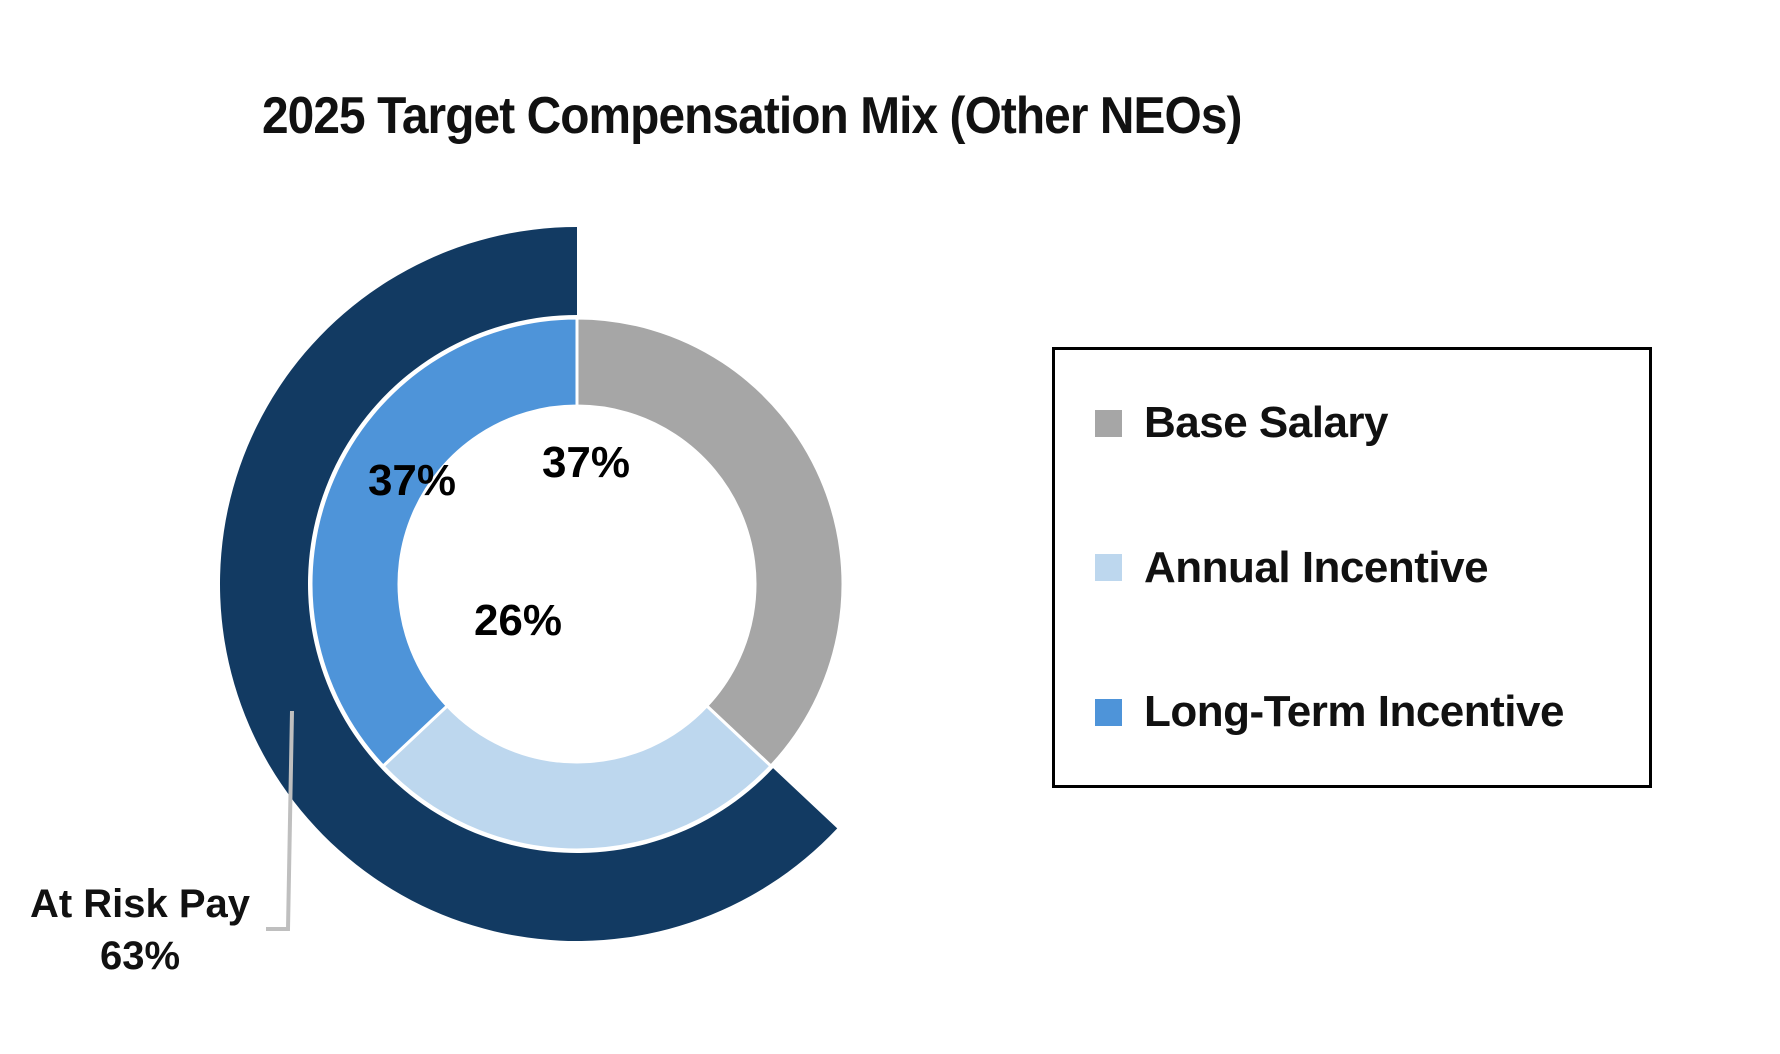  What do you see at coordinates (1108, 567) in the screenshot?
I see `legend-swatch-annual-incentive` at bounding box center [1108, 567].